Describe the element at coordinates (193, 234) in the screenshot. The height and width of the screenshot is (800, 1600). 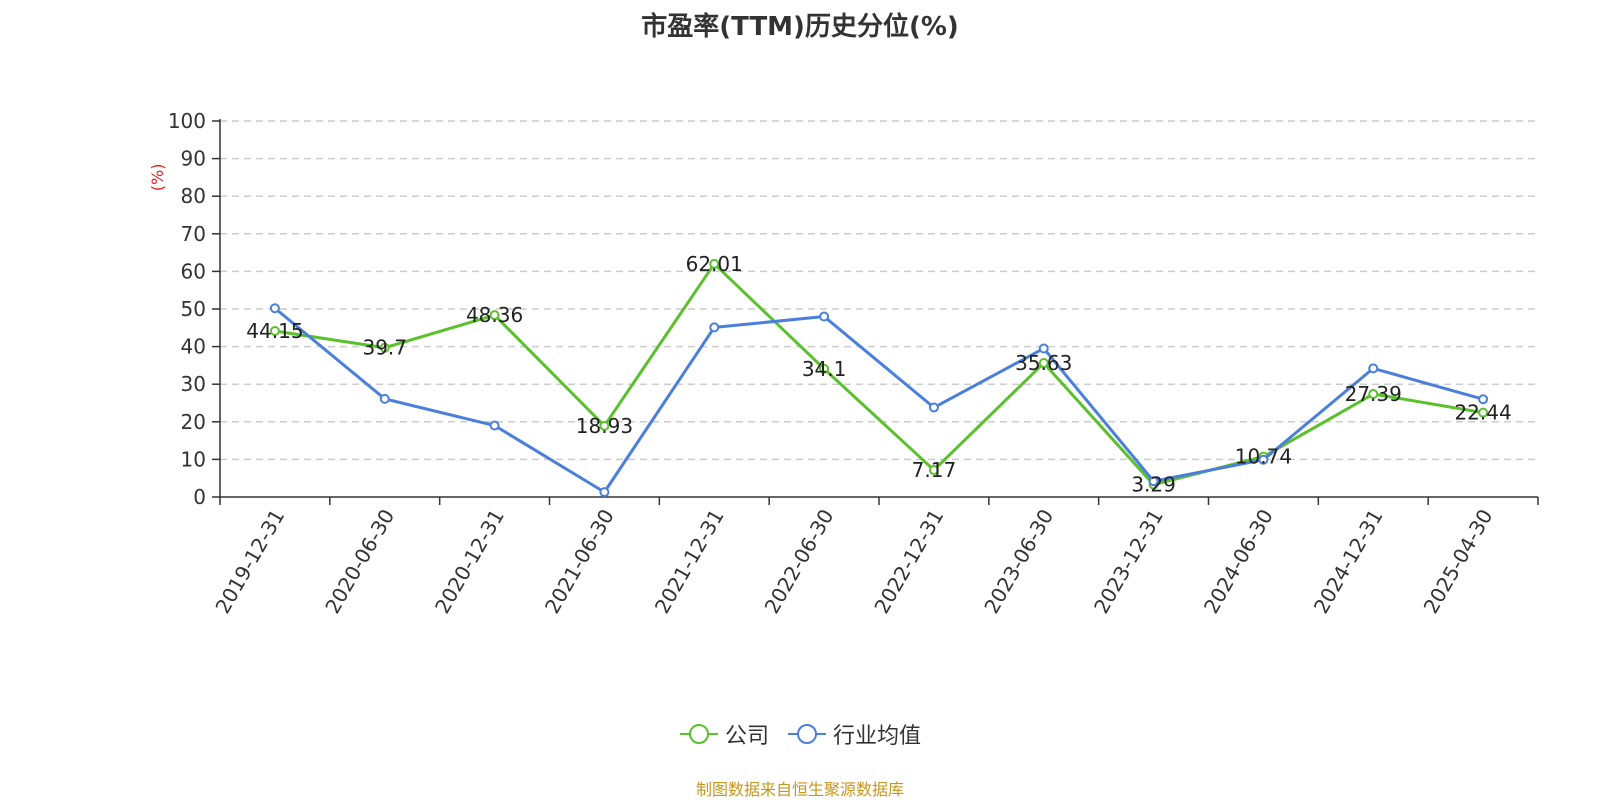
I see `y-tick-label: 70` at that location.